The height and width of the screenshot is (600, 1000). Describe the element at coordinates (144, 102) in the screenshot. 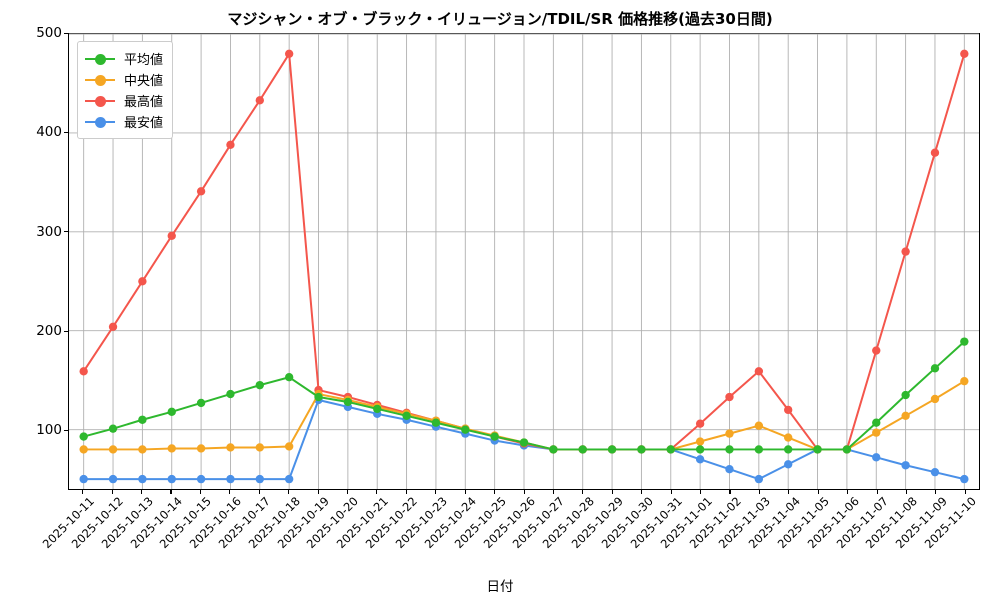

I see `legend-label: 最高値` at that location.